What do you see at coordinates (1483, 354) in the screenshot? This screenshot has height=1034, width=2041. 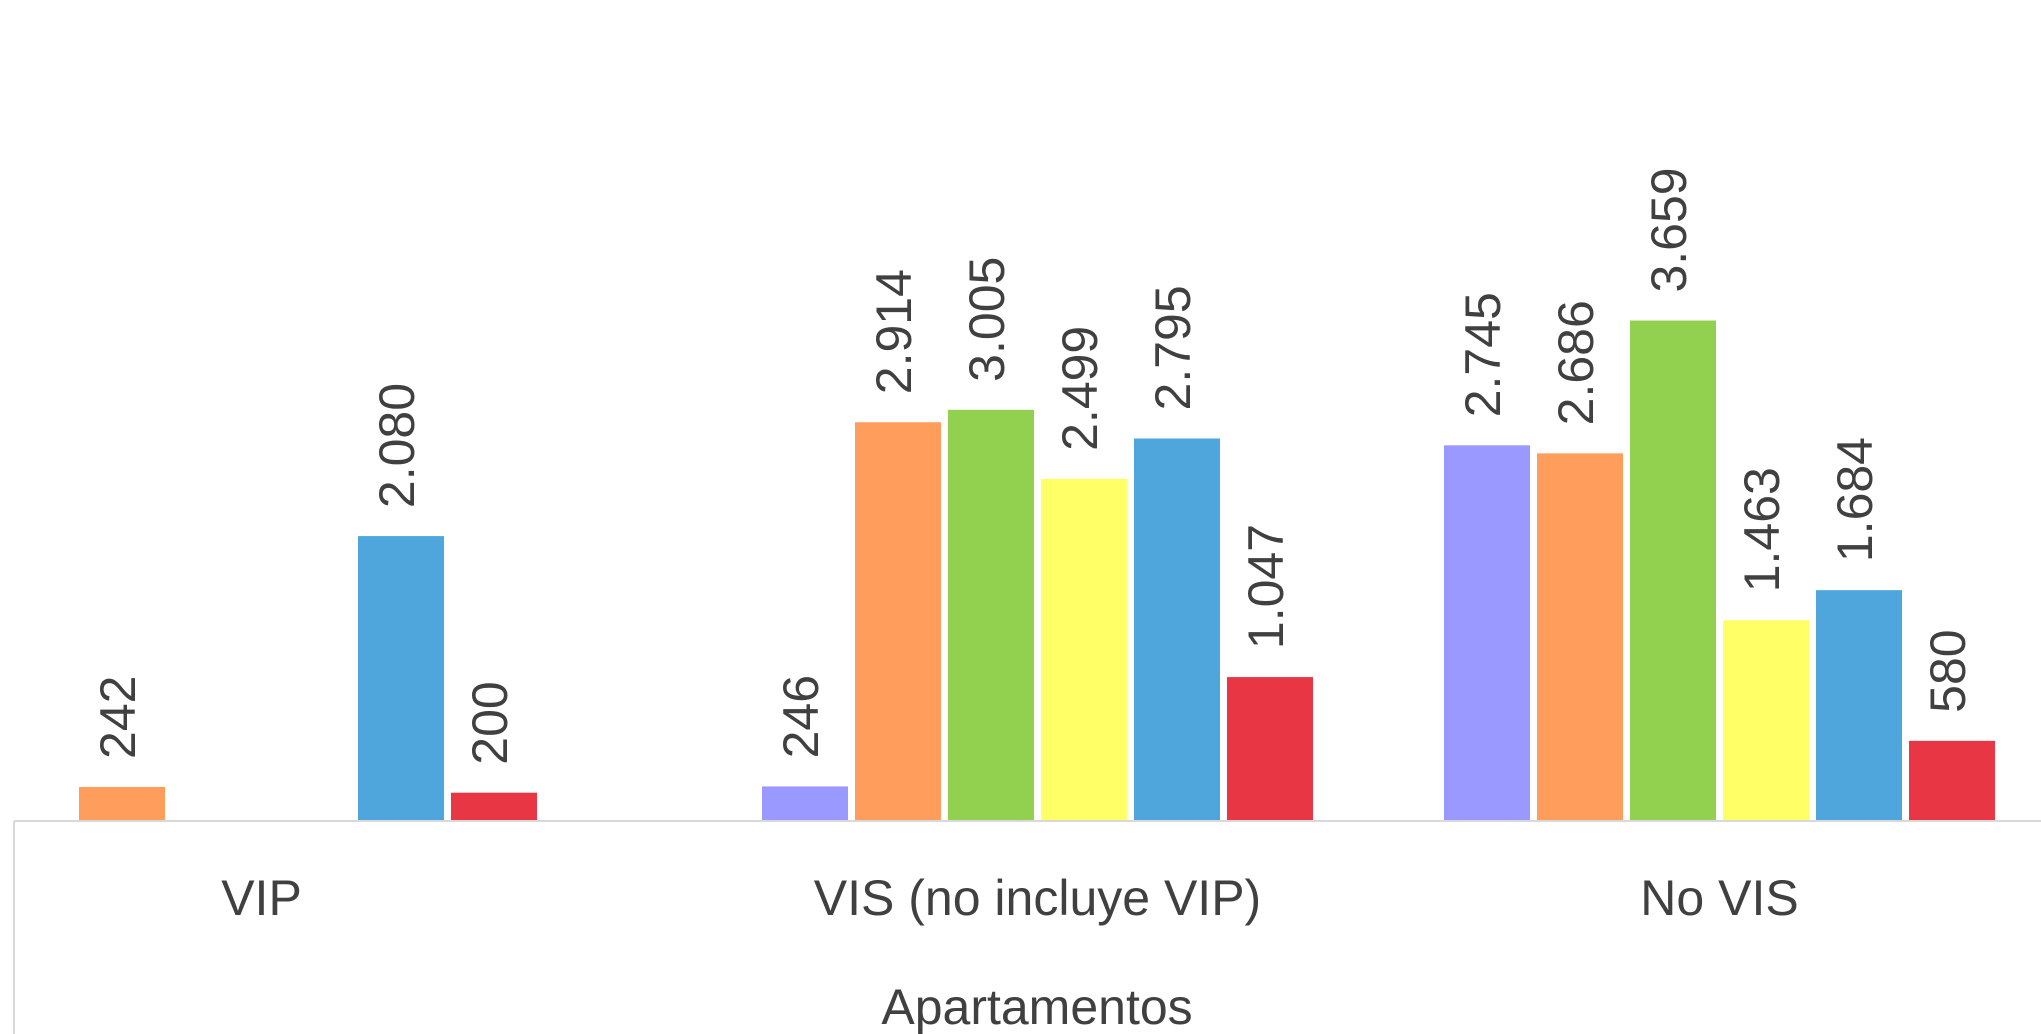 I see `data-label-no-vis-series-1: 2.745` at bounding box center [1483, 354].